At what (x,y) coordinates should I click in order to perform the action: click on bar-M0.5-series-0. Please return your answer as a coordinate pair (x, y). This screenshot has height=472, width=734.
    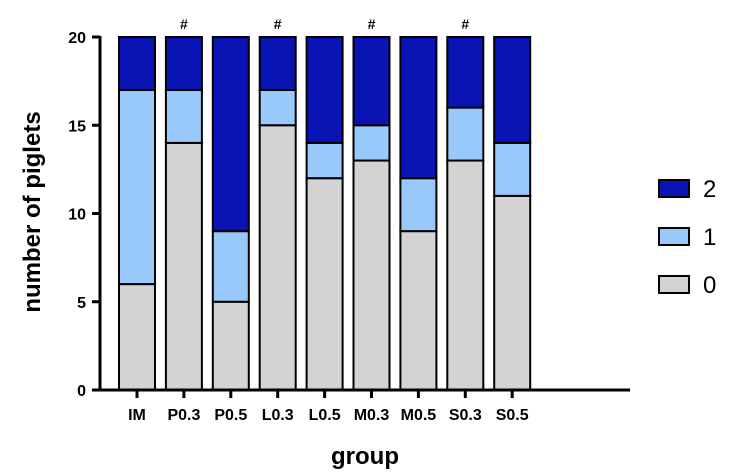
    Looking at the image, I should click on (418, 310).